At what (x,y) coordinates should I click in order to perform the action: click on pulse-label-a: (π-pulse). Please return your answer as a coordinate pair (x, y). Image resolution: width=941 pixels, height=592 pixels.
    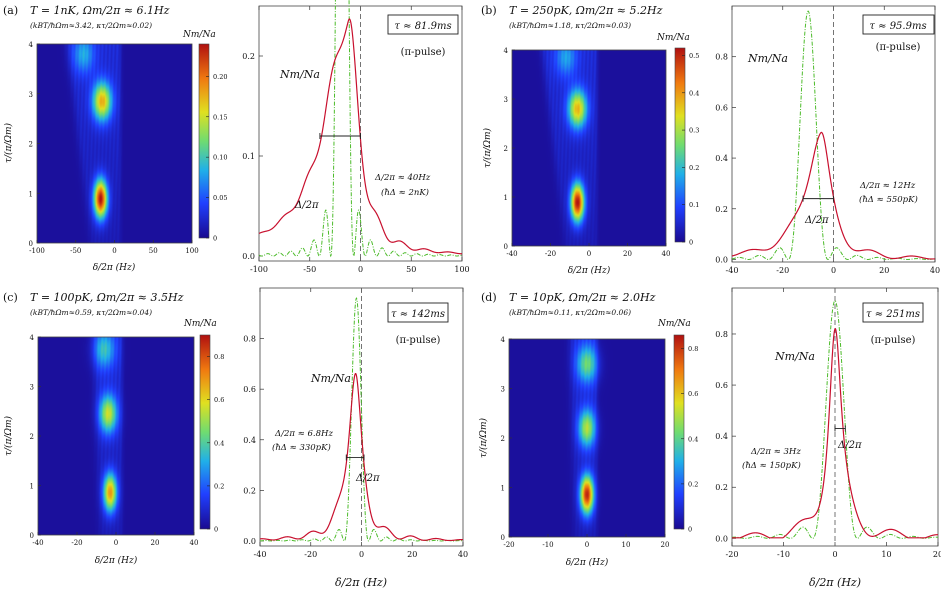
    Looking at the image, I should click on (423, 52).